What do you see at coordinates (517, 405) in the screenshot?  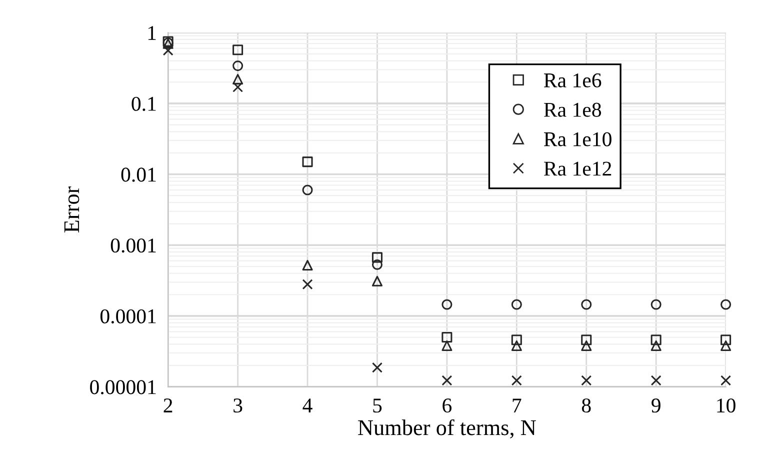 I see `x-tick-label: 7` at bounding box center [517, 405].